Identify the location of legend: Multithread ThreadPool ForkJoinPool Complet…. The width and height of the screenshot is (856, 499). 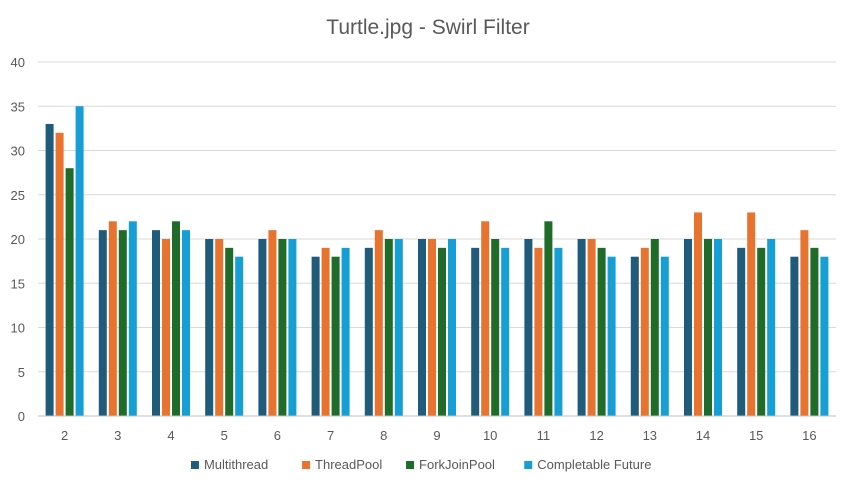
(420, 464).